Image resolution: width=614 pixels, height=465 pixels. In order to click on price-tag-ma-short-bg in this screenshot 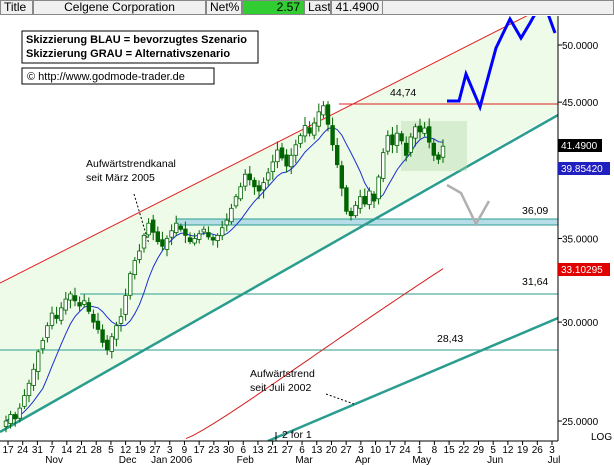, I will do `click(584, 168)`.